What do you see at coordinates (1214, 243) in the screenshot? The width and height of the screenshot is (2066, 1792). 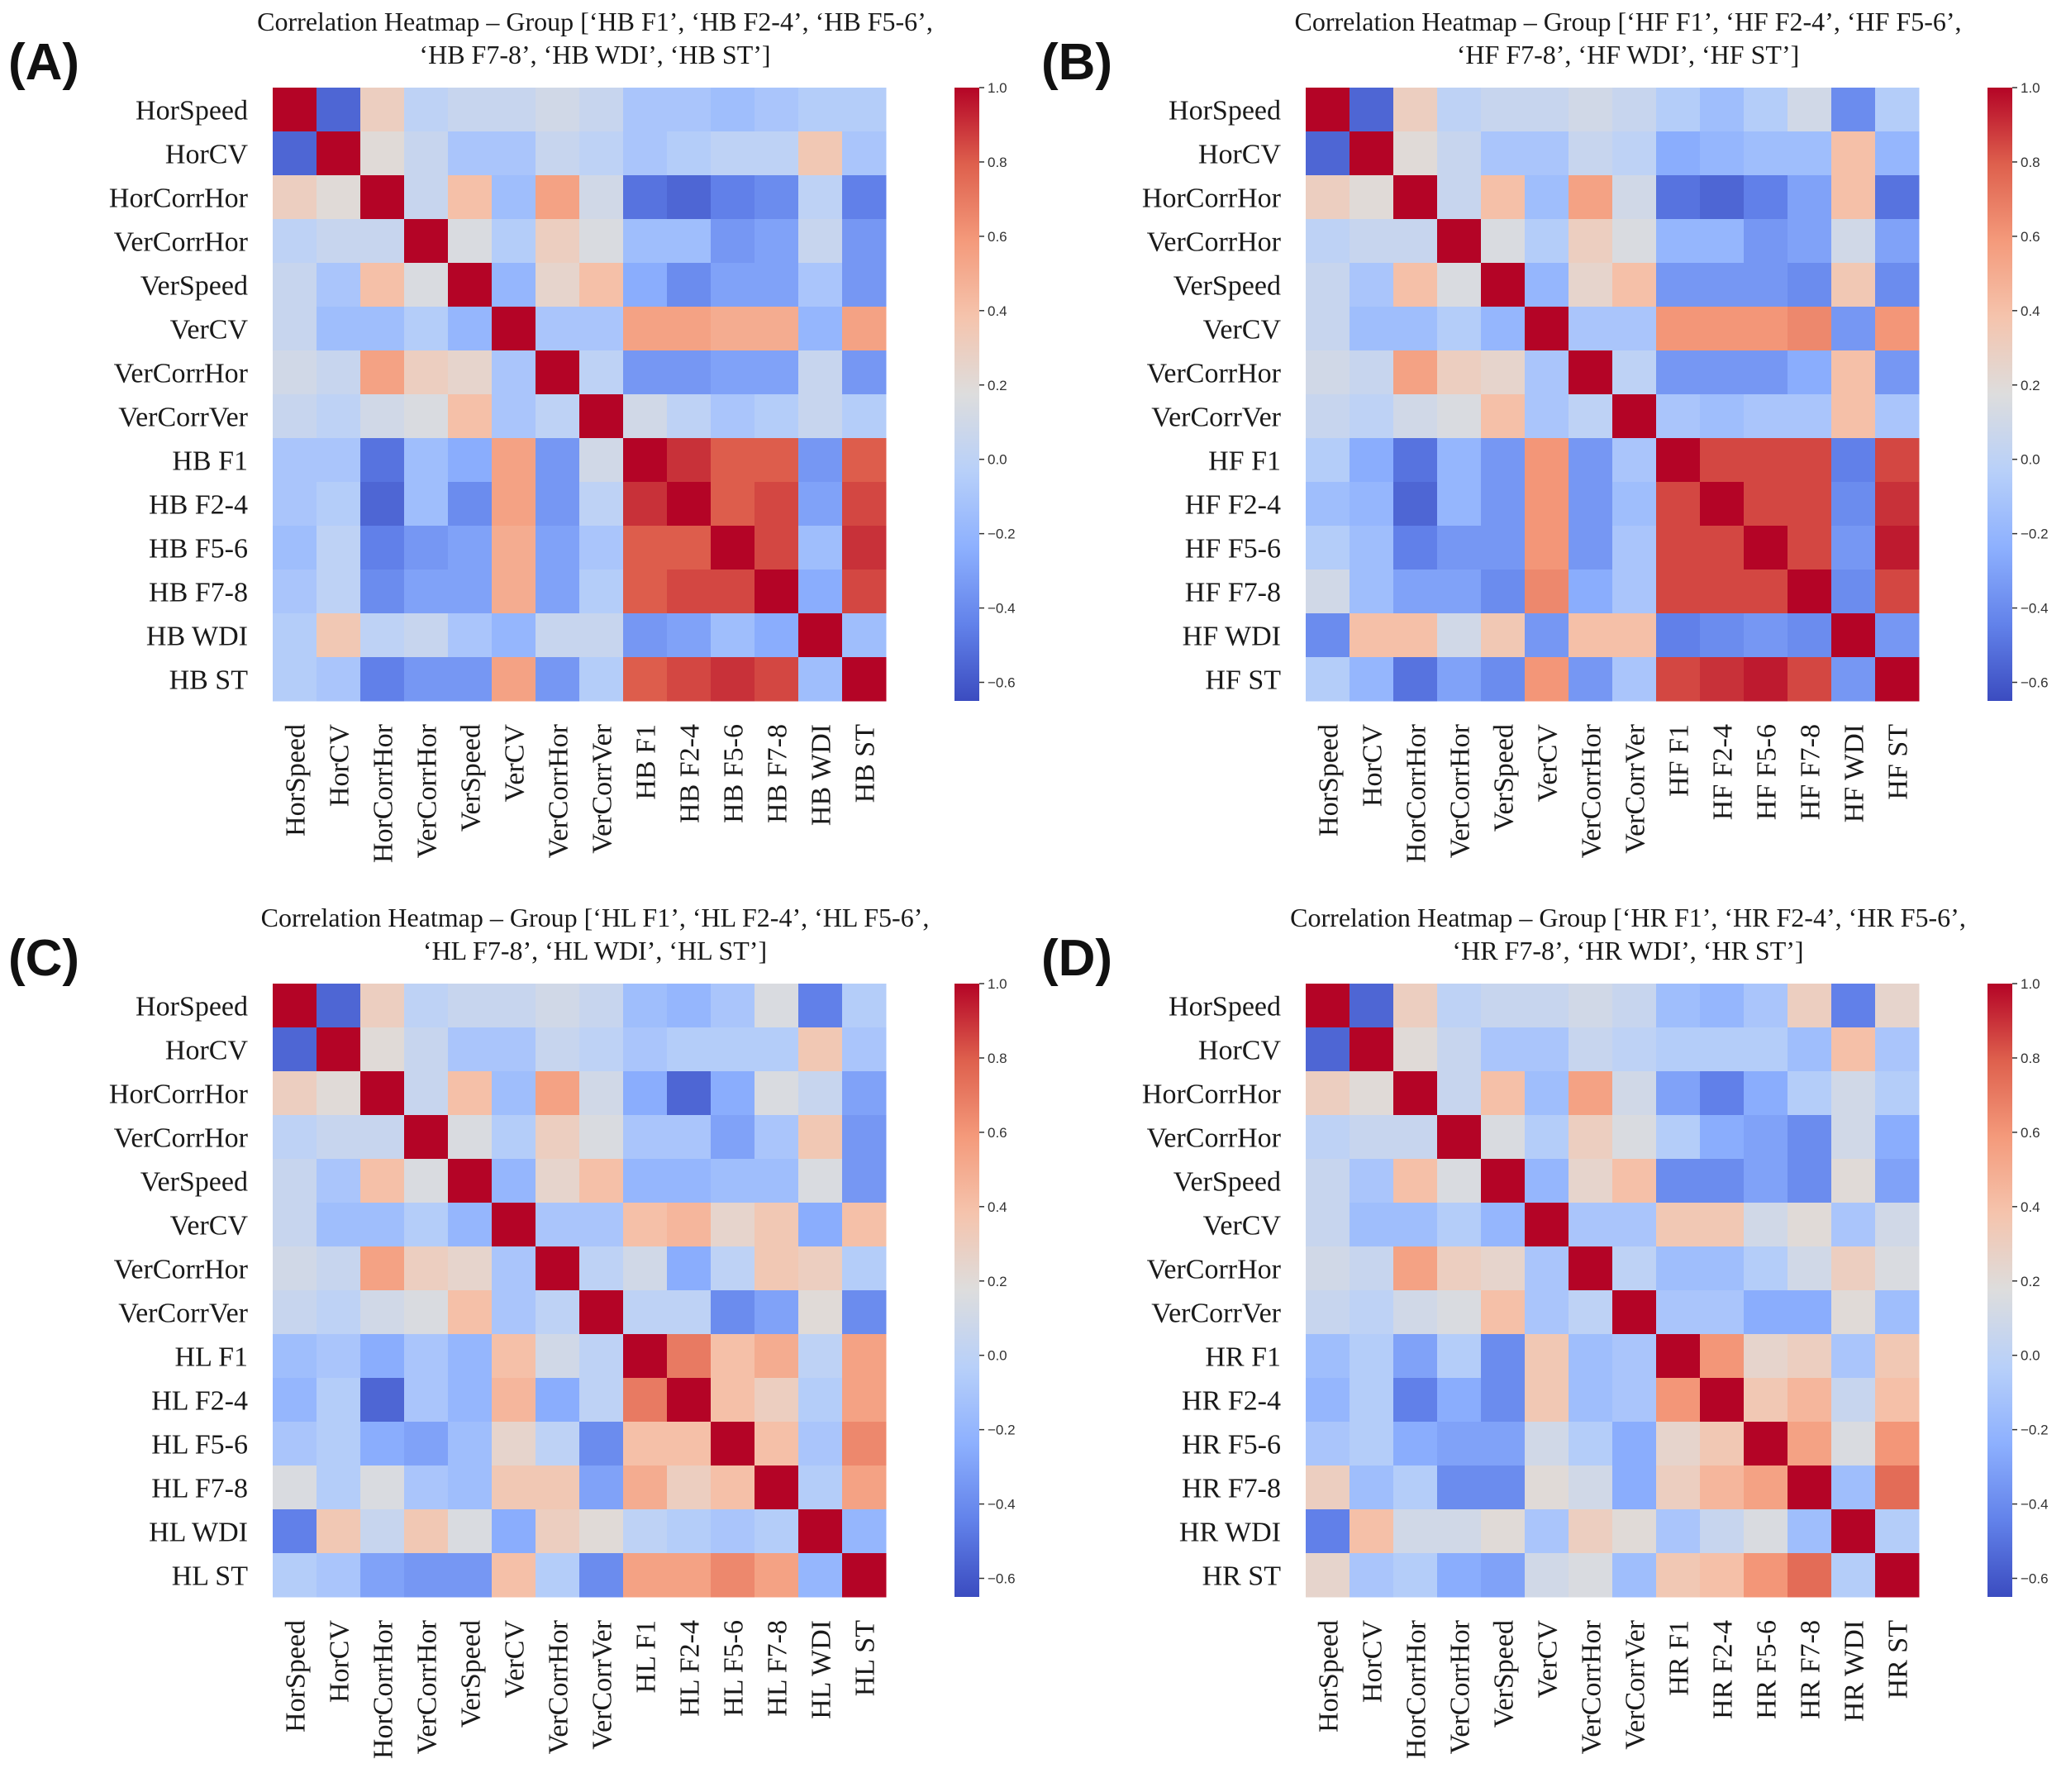 I see `row-label: VerCorrHor` at bounding box center [1214, 243].